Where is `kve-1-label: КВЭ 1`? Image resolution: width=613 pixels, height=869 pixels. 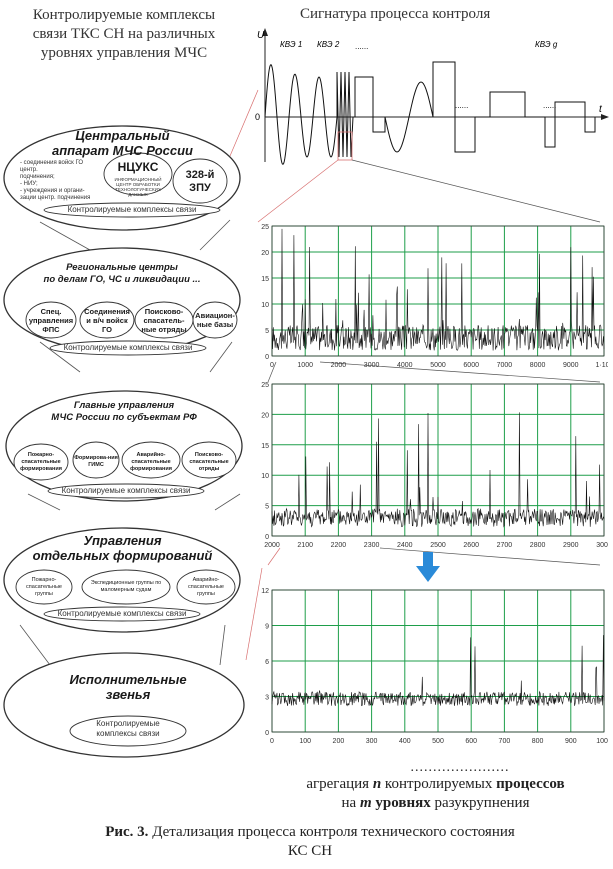
kve-1-label: КВЭ 1 is located at coordinates (291, 44).